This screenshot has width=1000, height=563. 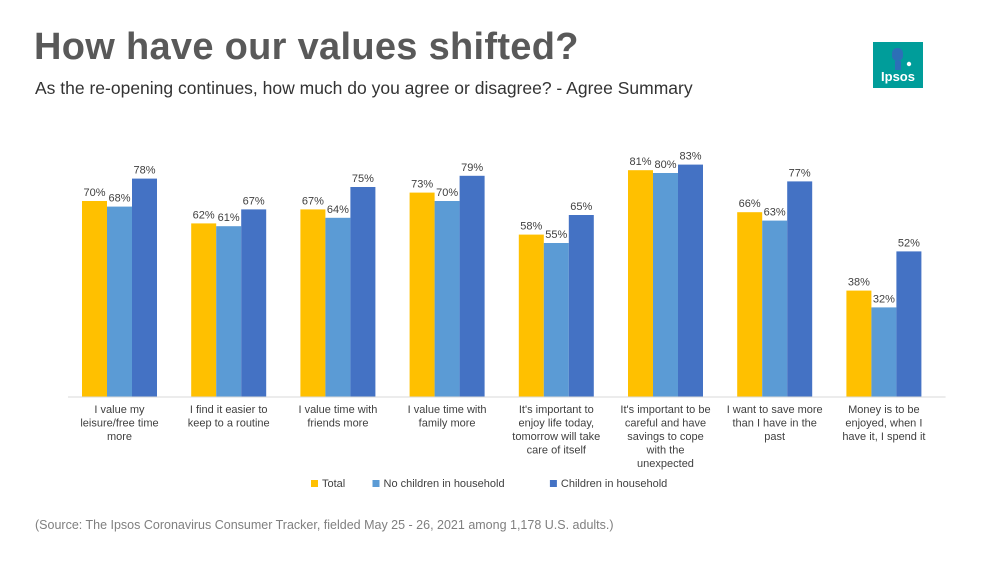 What do you see at coordinates (447, 193) in the screenshot?
I see `data-label-no-children-in-household-4: 70%` at bounding box center [447, 193].